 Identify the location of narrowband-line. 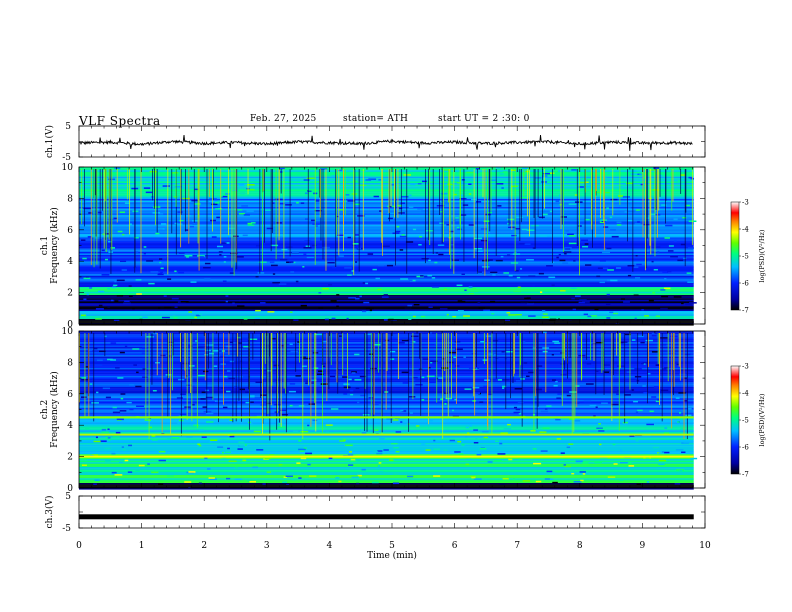
(386, 417).